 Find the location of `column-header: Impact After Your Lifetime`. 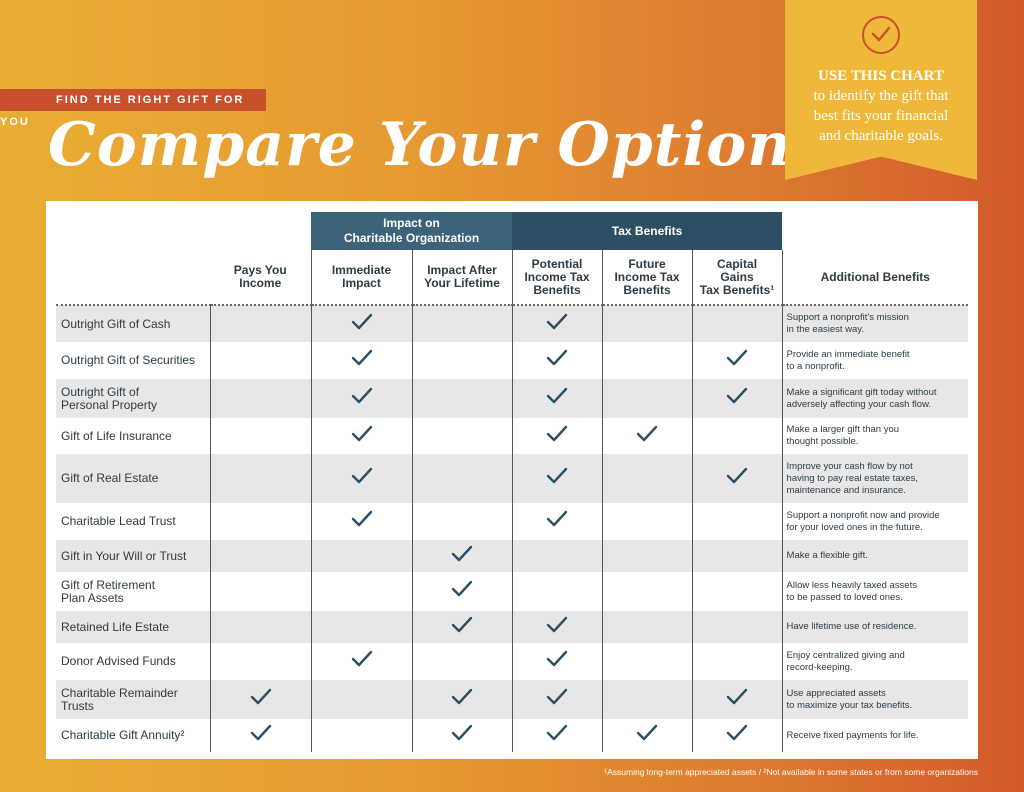

column-header: Impact After Your Lifetime is located at coordinates (462, 278).